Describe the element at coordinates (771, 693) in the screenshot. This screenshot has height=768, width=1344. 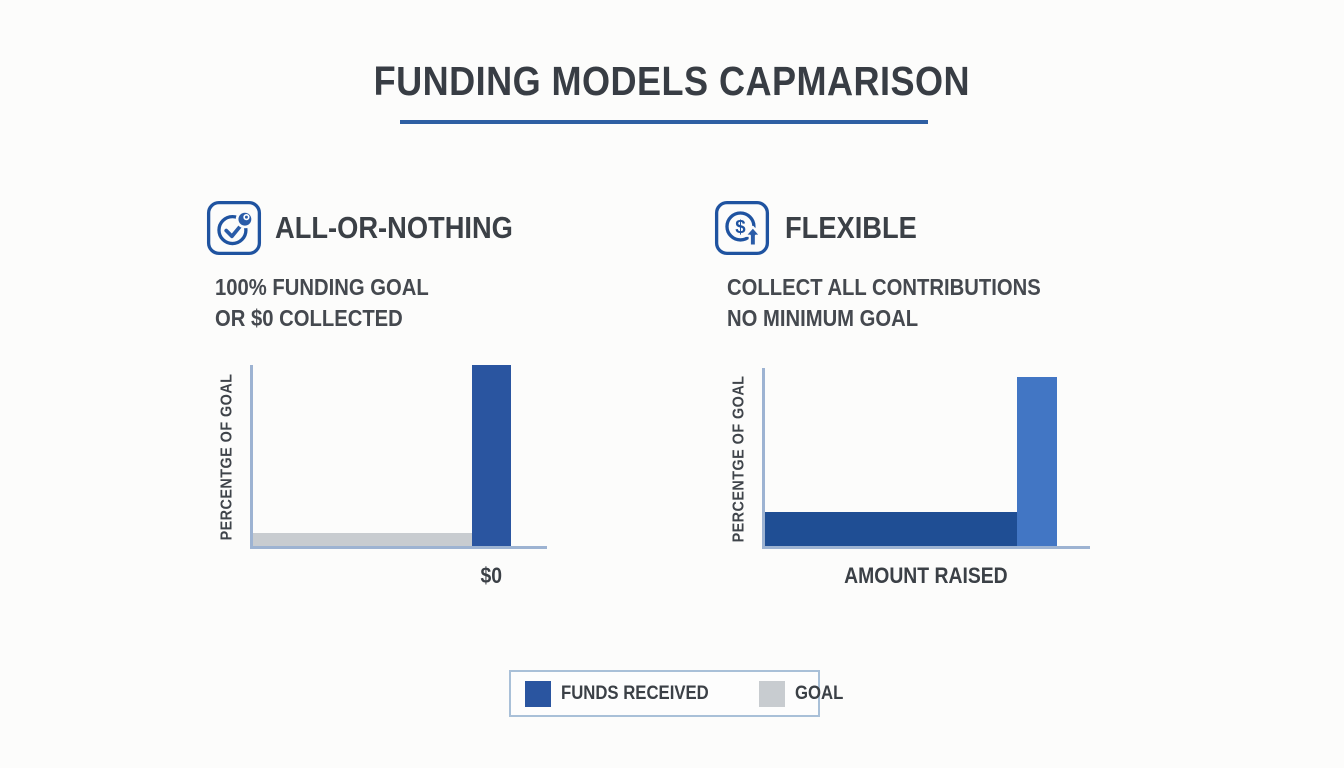
I see `legend-swatch-goal` at that location.